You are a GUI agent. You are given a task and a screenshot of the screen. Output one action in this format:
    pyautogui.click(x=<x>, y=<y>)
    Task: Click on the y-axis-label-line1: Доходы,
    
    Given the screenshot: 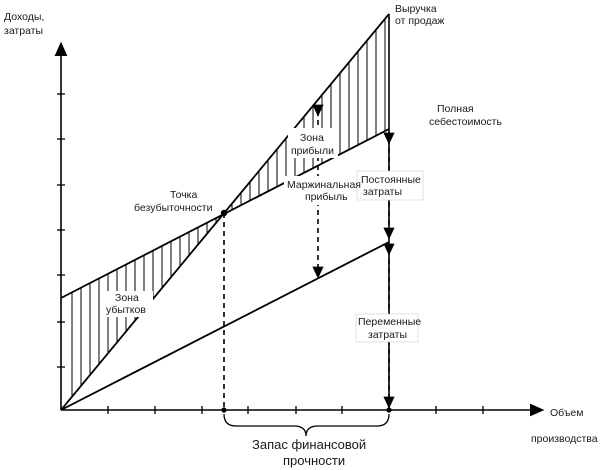 What is the action you would take?
    pyautogui.click(x=24, y=17)
    